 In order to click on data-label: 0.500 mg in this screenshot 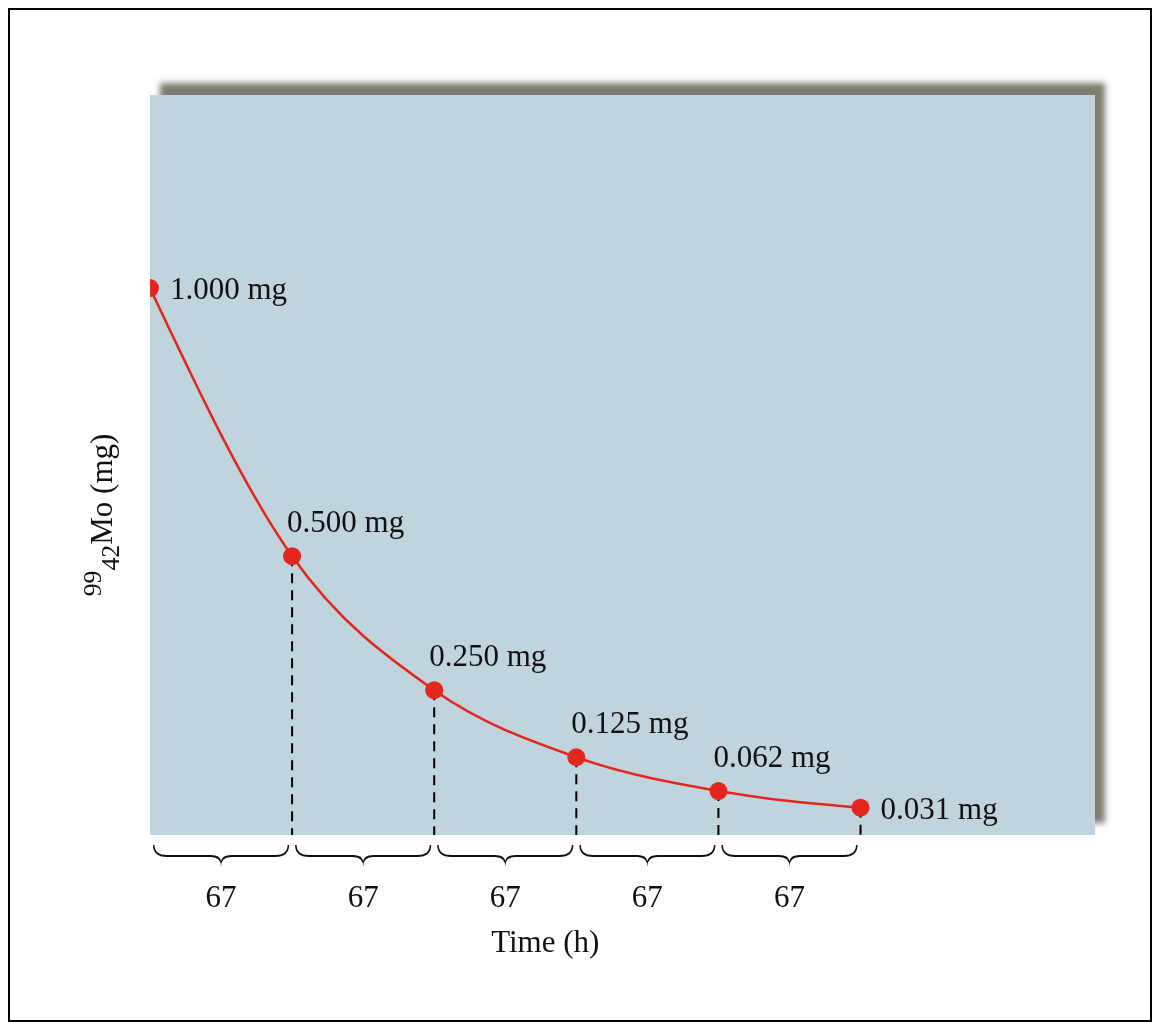, I will do `click(346, 522)`.